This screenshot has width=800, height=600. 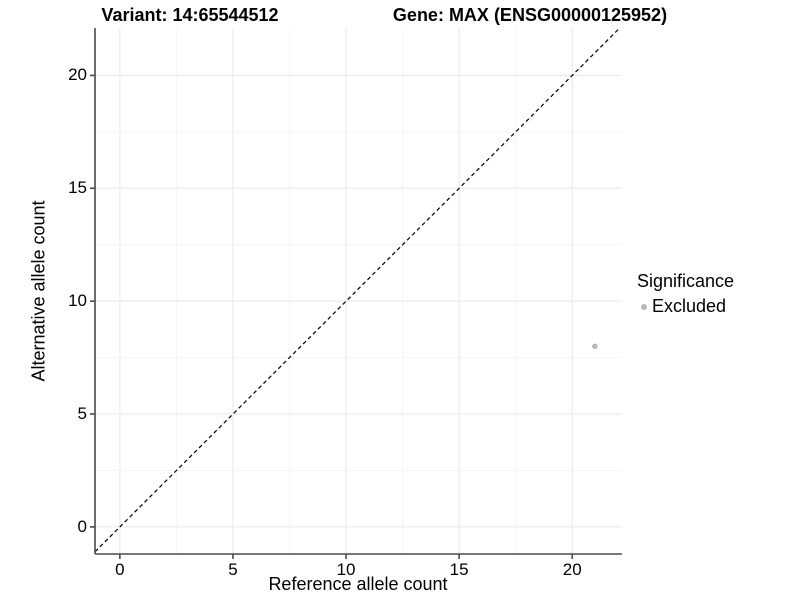 I want to click on legend-item-excluded: Excluded, so click(x=685, y=306).